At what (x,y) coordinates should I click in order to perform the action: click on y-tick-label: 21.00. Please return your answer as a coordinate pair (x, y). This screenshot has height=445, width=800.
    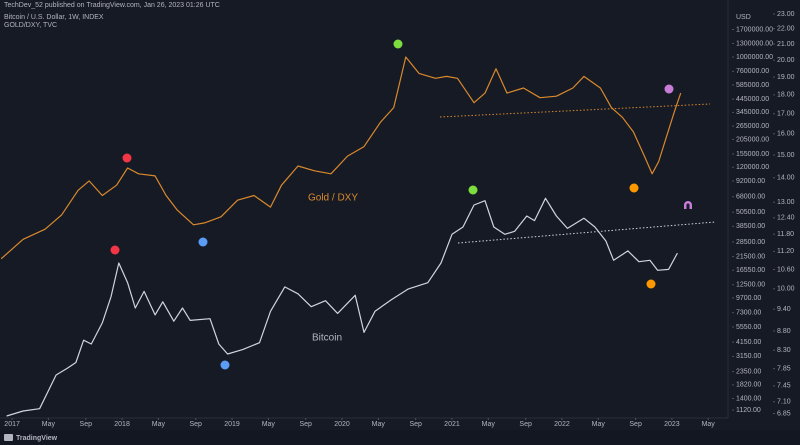
    Looking at the image, I should click on (786, 44).